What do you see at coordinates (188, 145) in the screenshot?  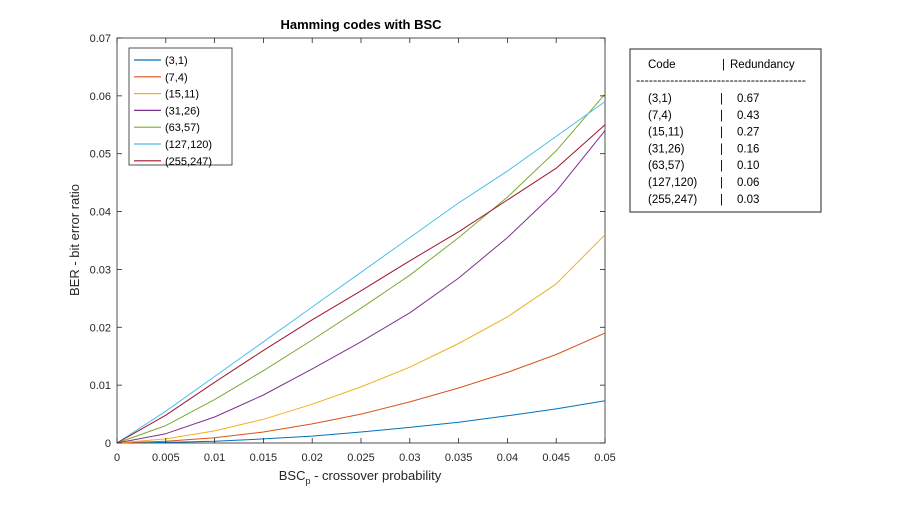 I see `legend-label: (127,120)` at bounding box center [188, 145].